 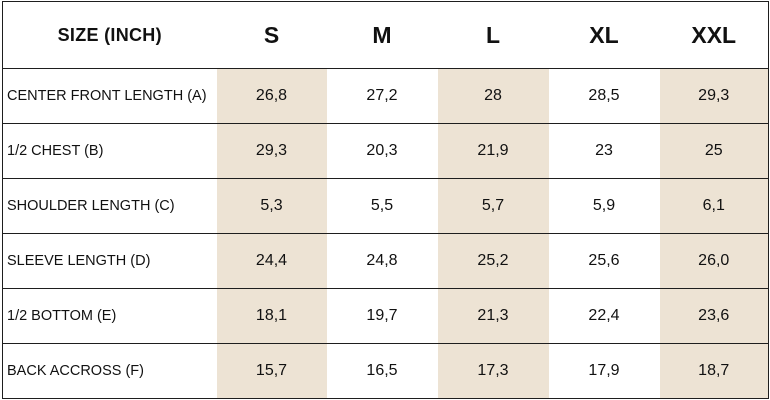 What do you see at coordinates (109, 151) in the screenshot?
I see `measurement-label: 1/2 CHEST (B)` at bounding box center [109, 151].